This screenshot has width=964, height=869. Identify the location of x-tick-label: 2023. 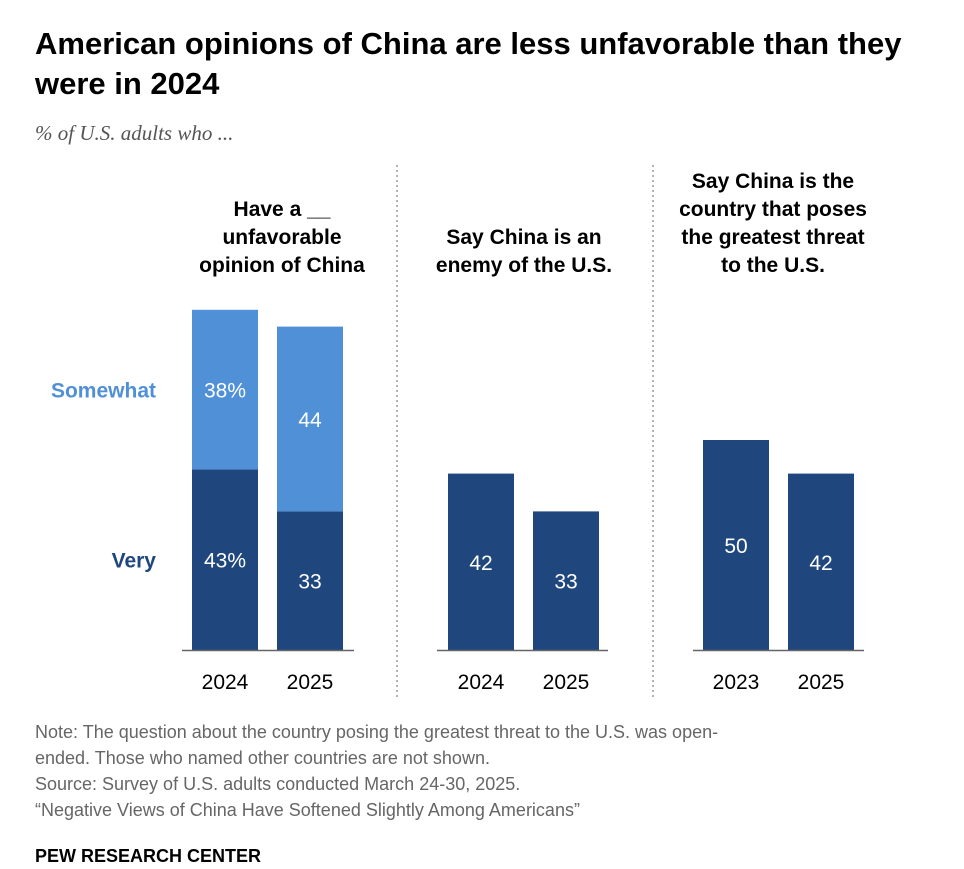
(736, 682).